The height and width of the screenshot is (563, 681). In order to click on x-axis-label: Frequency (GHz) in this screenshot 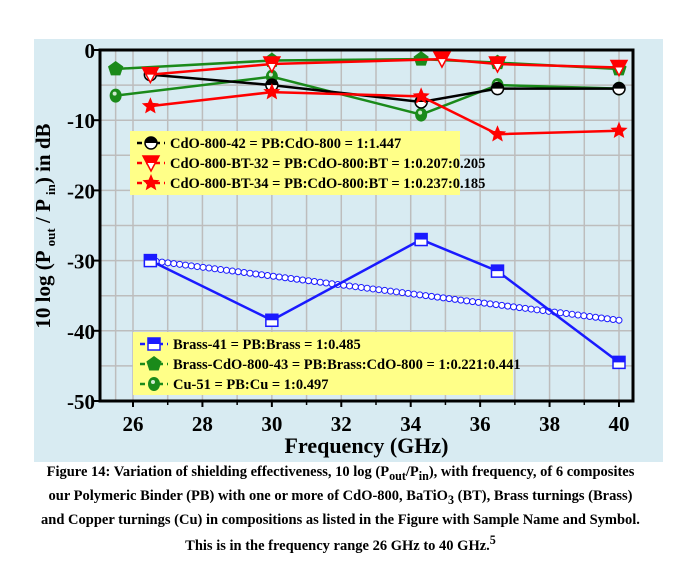, I will do `click(367, 445)`.